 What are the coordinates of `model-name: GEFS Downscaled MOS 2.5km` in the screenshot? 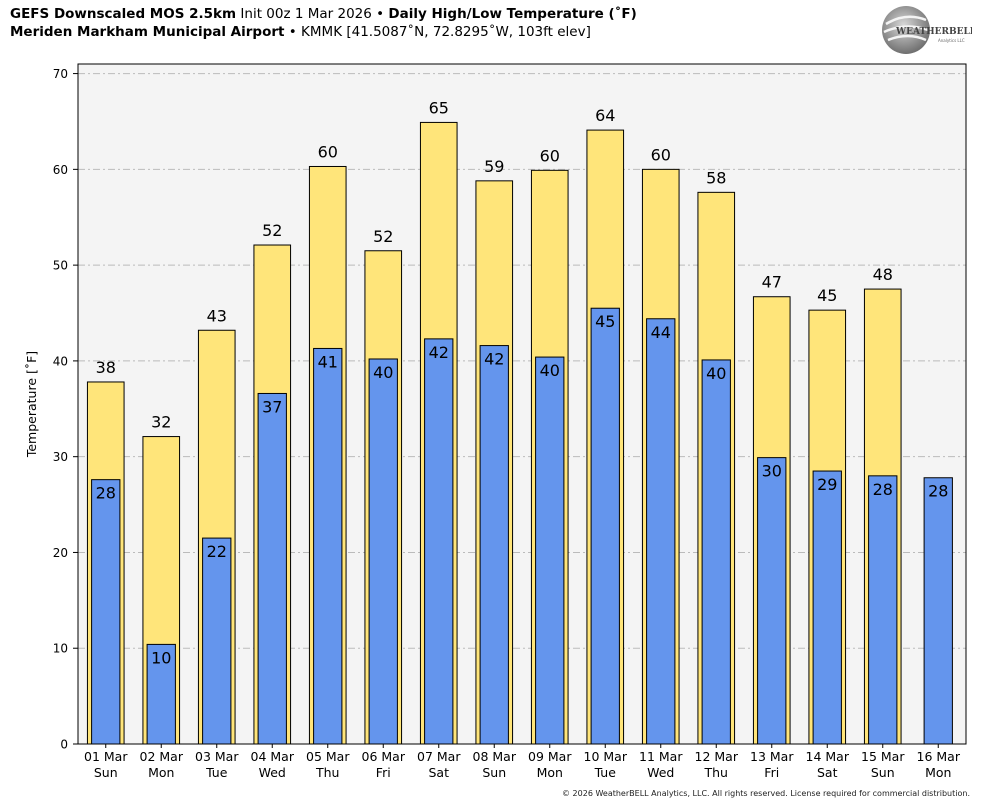 It's located at (123, 14).